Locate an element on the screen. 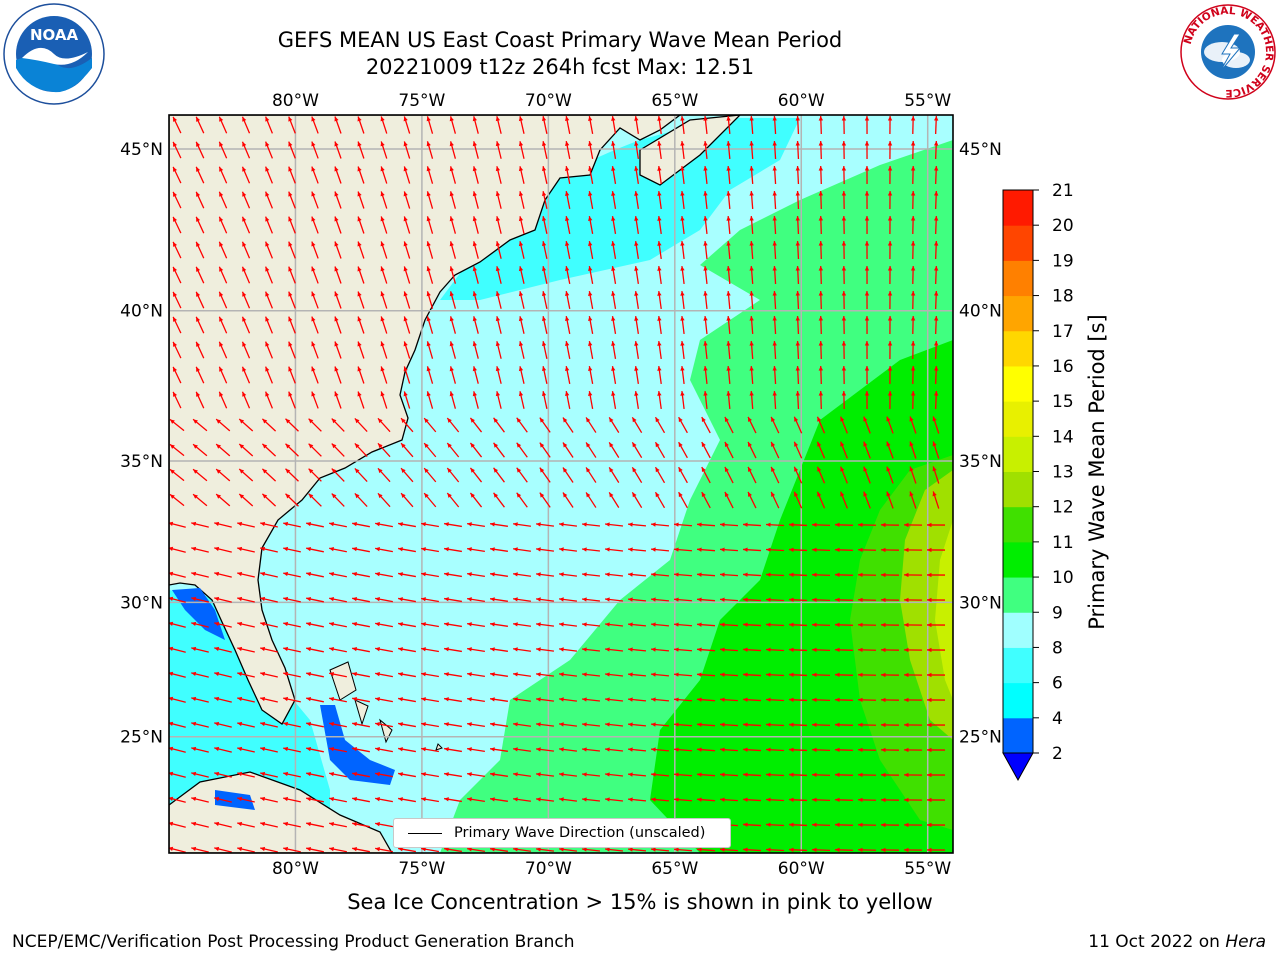 The image size is (1280, 960). colorbar-tick-label: 15 is located at coordinates (1063, 402).